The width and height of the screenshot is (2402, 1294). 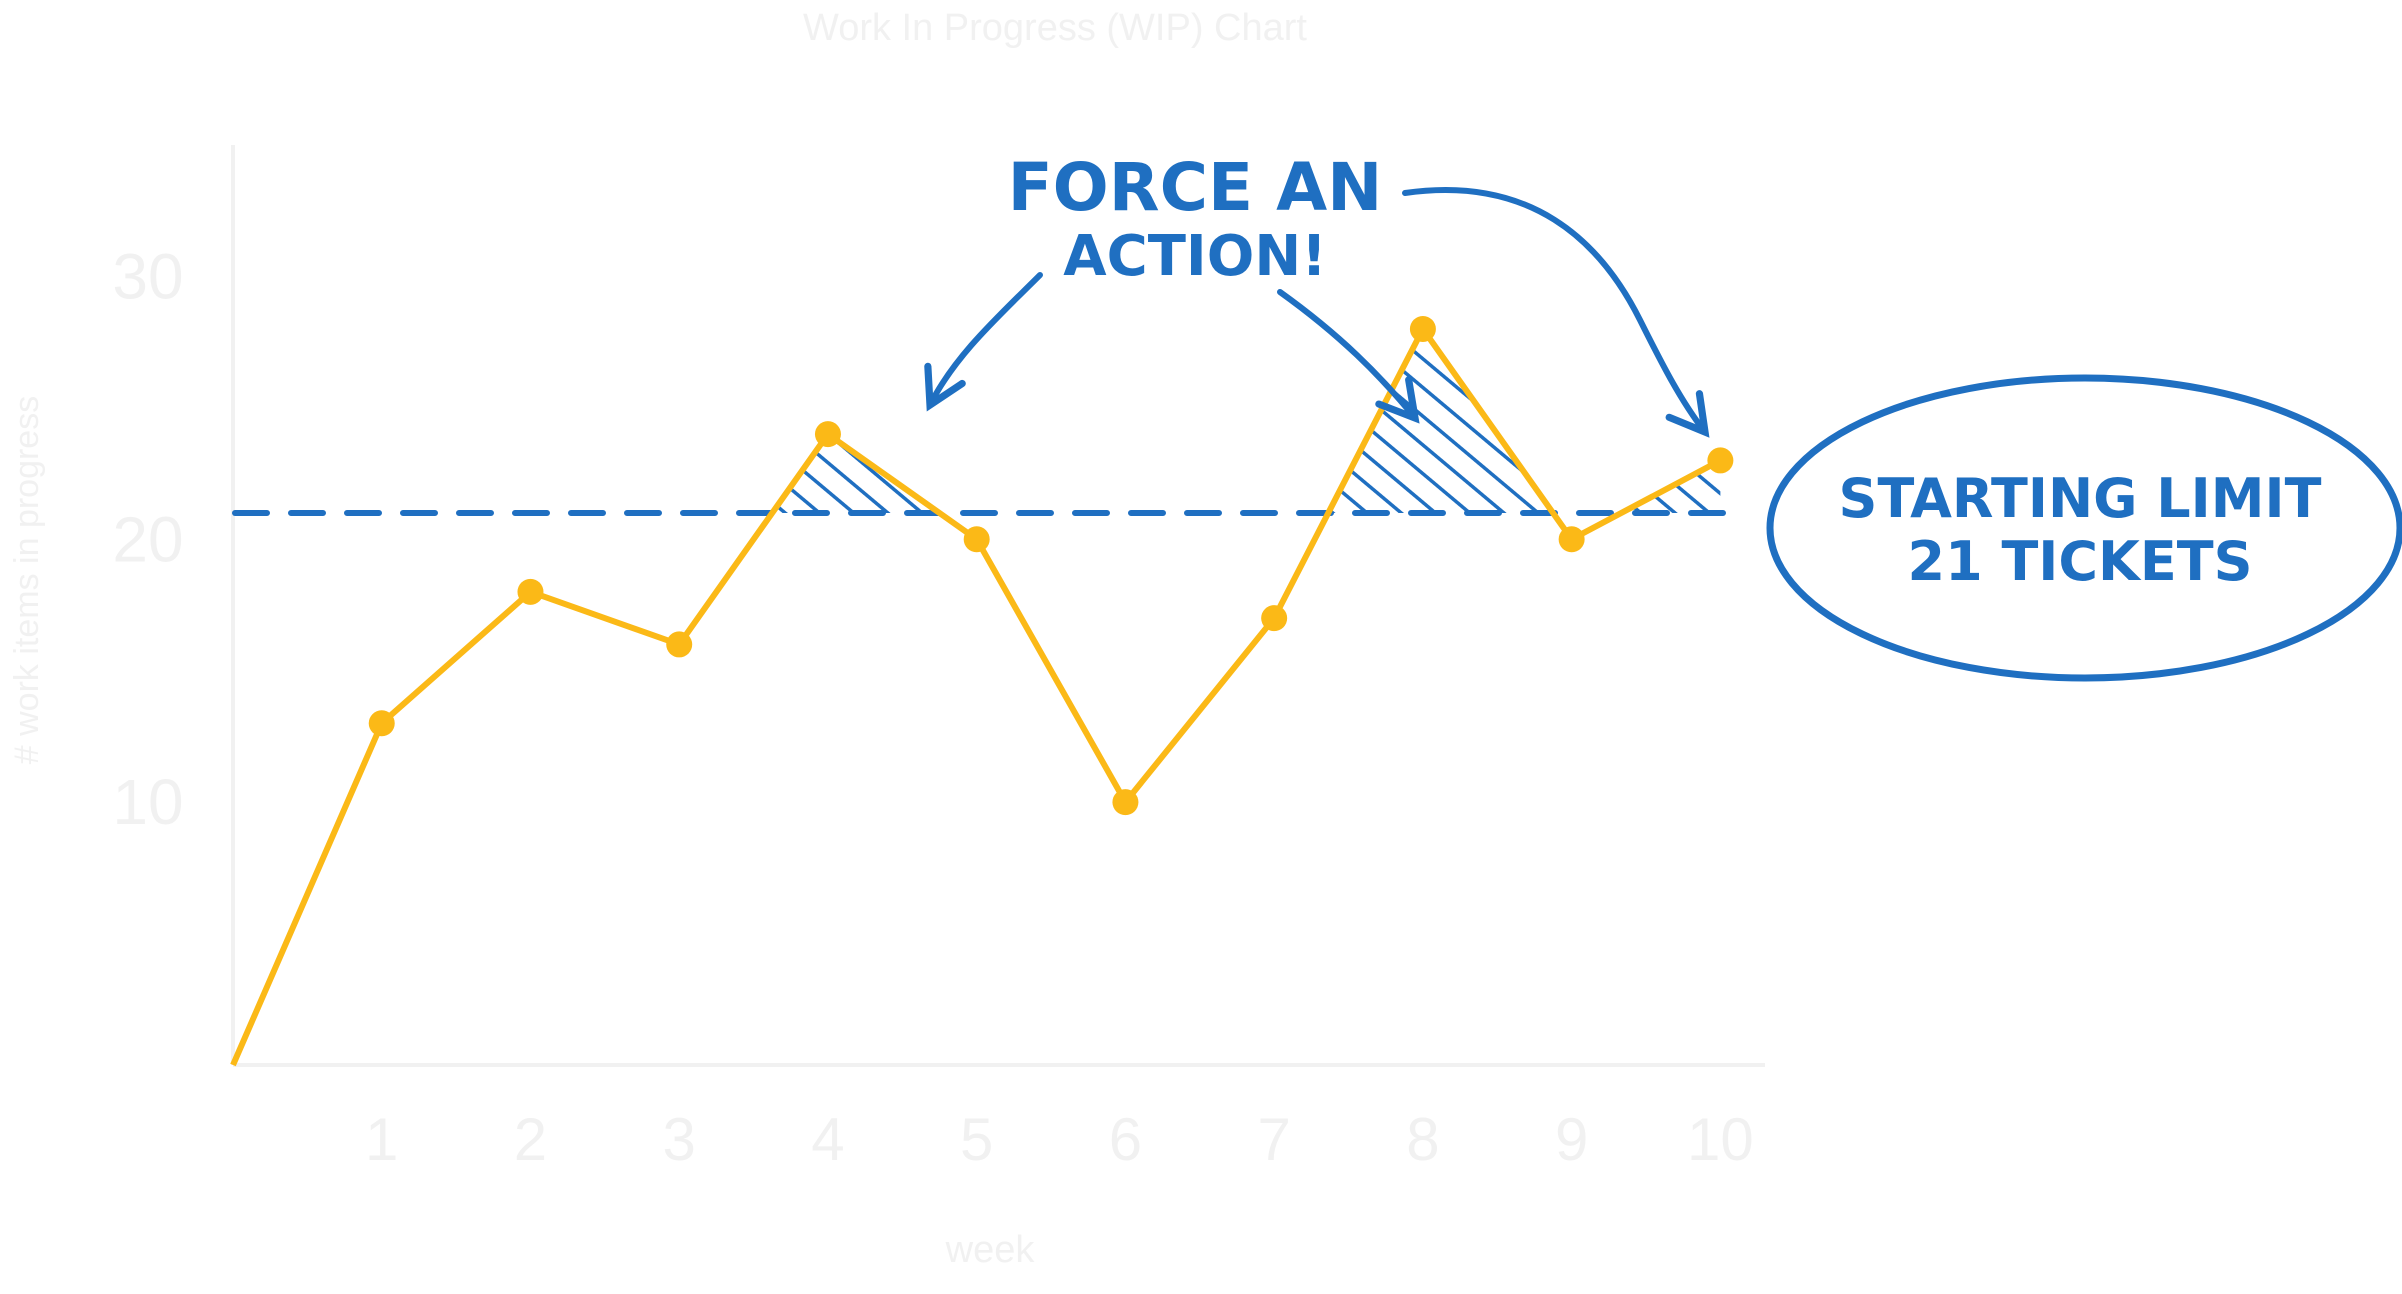 What do you see at coordinates (983, 342) in the screenshot?
I see `arrow-to-week-4-icon` at bounding box center [983, 342].